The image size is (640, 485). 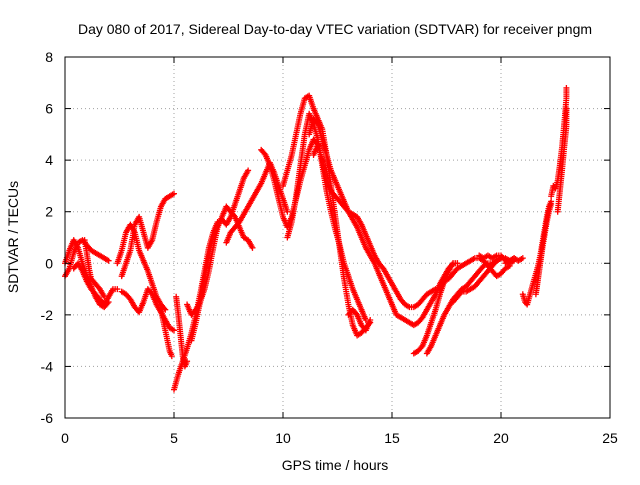 I want to click on y-tick-label: 4, so click(x=49, y=160).